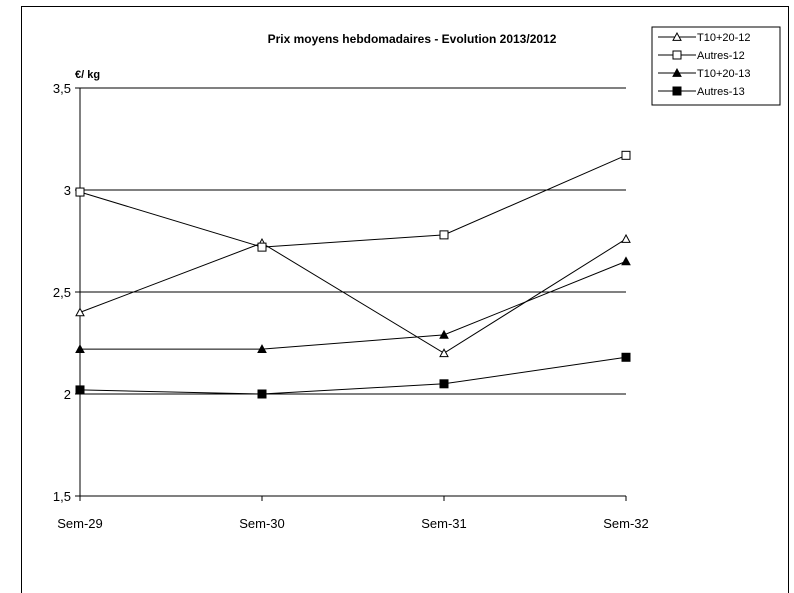 The width and height of the screenshot is (794, 593). Describe the element at coordinates (62, 88) in the screenshot. I see `y-tick-label: 3,5` at that location.